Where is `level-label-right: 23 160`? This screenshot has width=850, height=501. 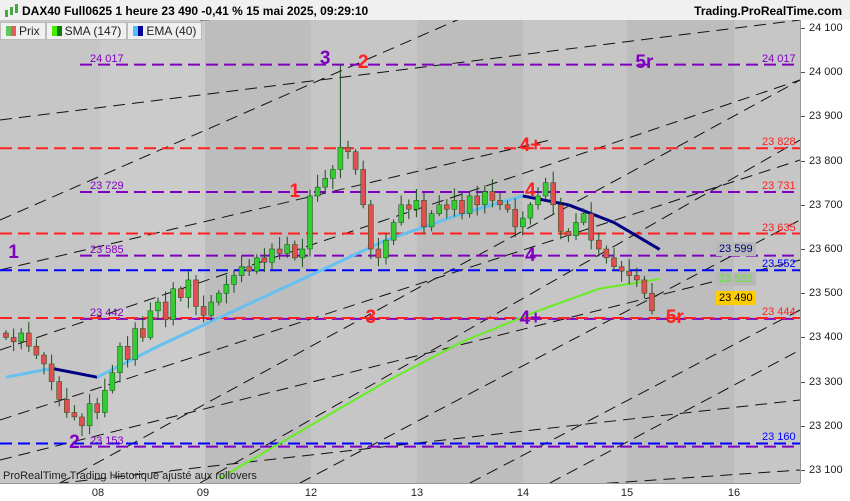
level-label-right: 23 160 is located at coordinates (779, 437).